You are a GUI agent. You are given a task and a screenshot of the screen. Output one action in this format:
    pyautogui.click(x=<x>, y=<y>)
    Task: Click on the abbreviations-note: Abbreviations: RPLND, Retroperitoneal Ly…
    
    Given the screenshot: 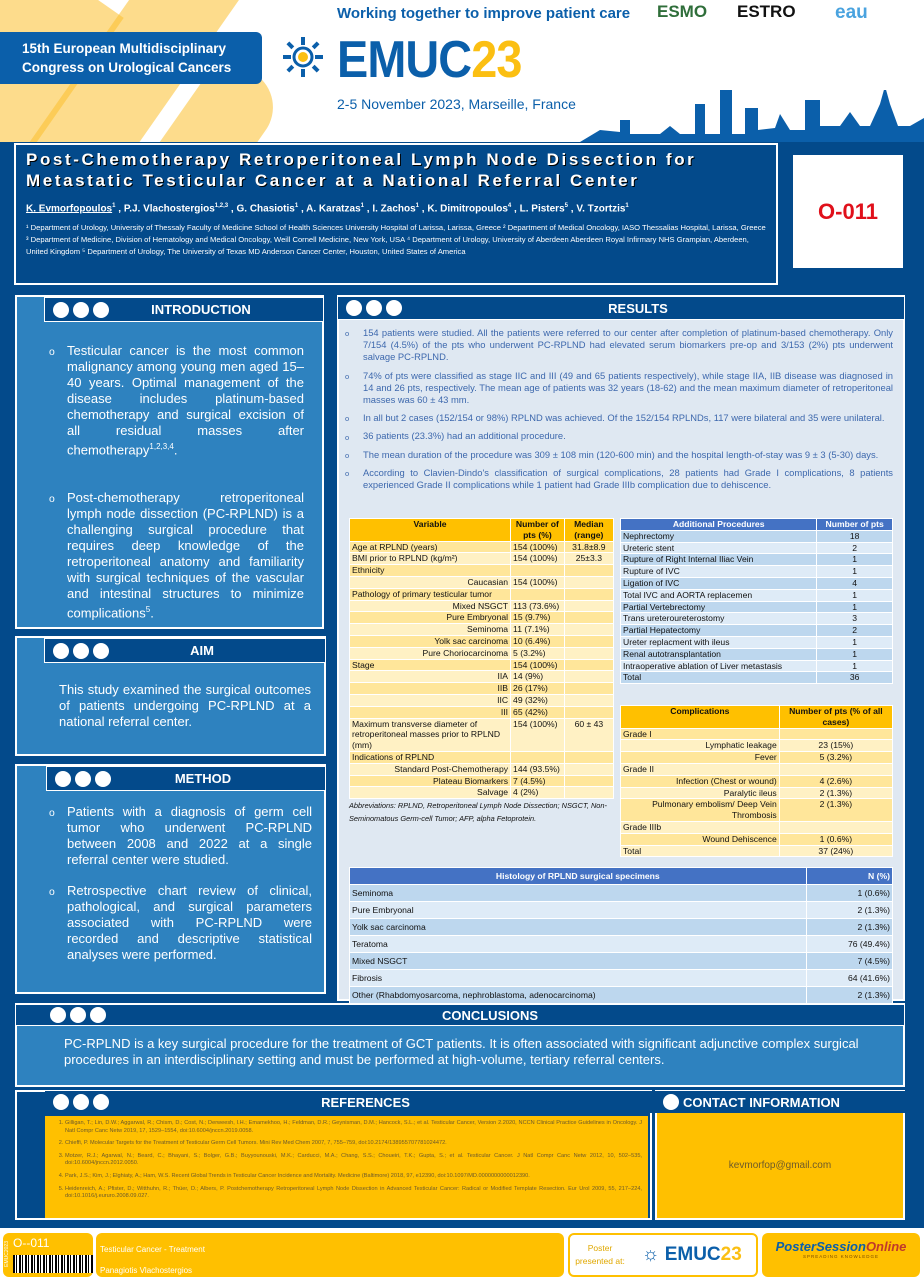 What is the action you would take?
    pyautogui.click(x=478, y=812)
    